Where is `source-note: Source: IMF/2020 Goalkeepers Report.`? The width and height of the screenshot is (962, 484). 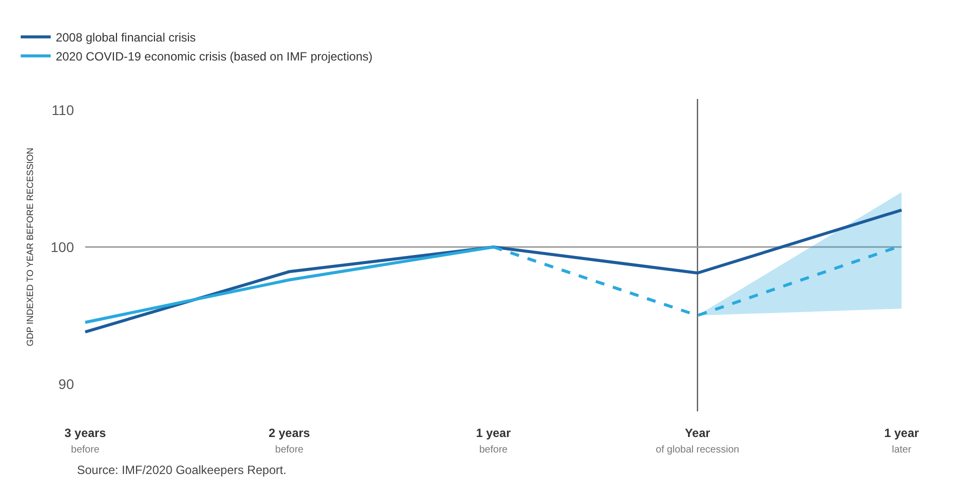
source-note: Source: IMF/2020 Goalkeepers Report. is located at coordinates (181, 470).